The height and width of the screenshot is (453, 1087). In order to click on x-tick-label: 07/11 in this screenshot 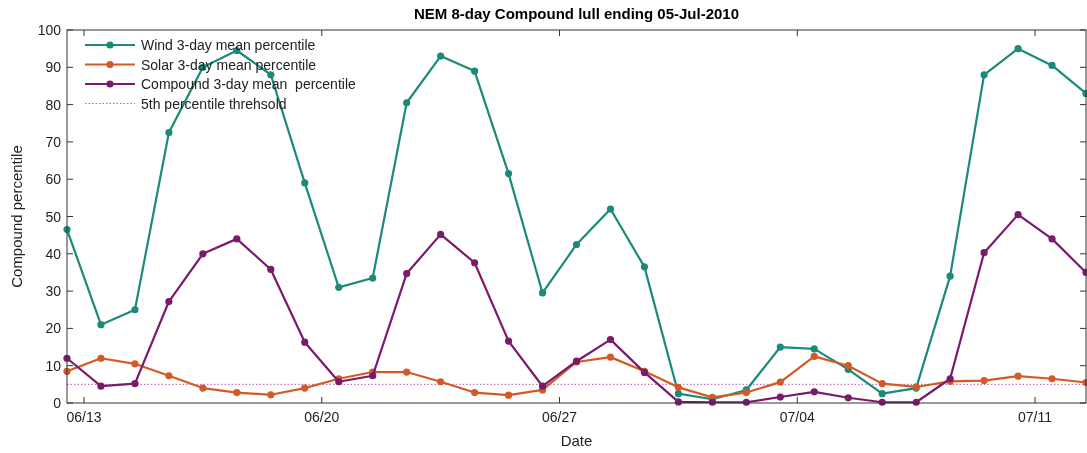, I will do `click(1035, 417)`.